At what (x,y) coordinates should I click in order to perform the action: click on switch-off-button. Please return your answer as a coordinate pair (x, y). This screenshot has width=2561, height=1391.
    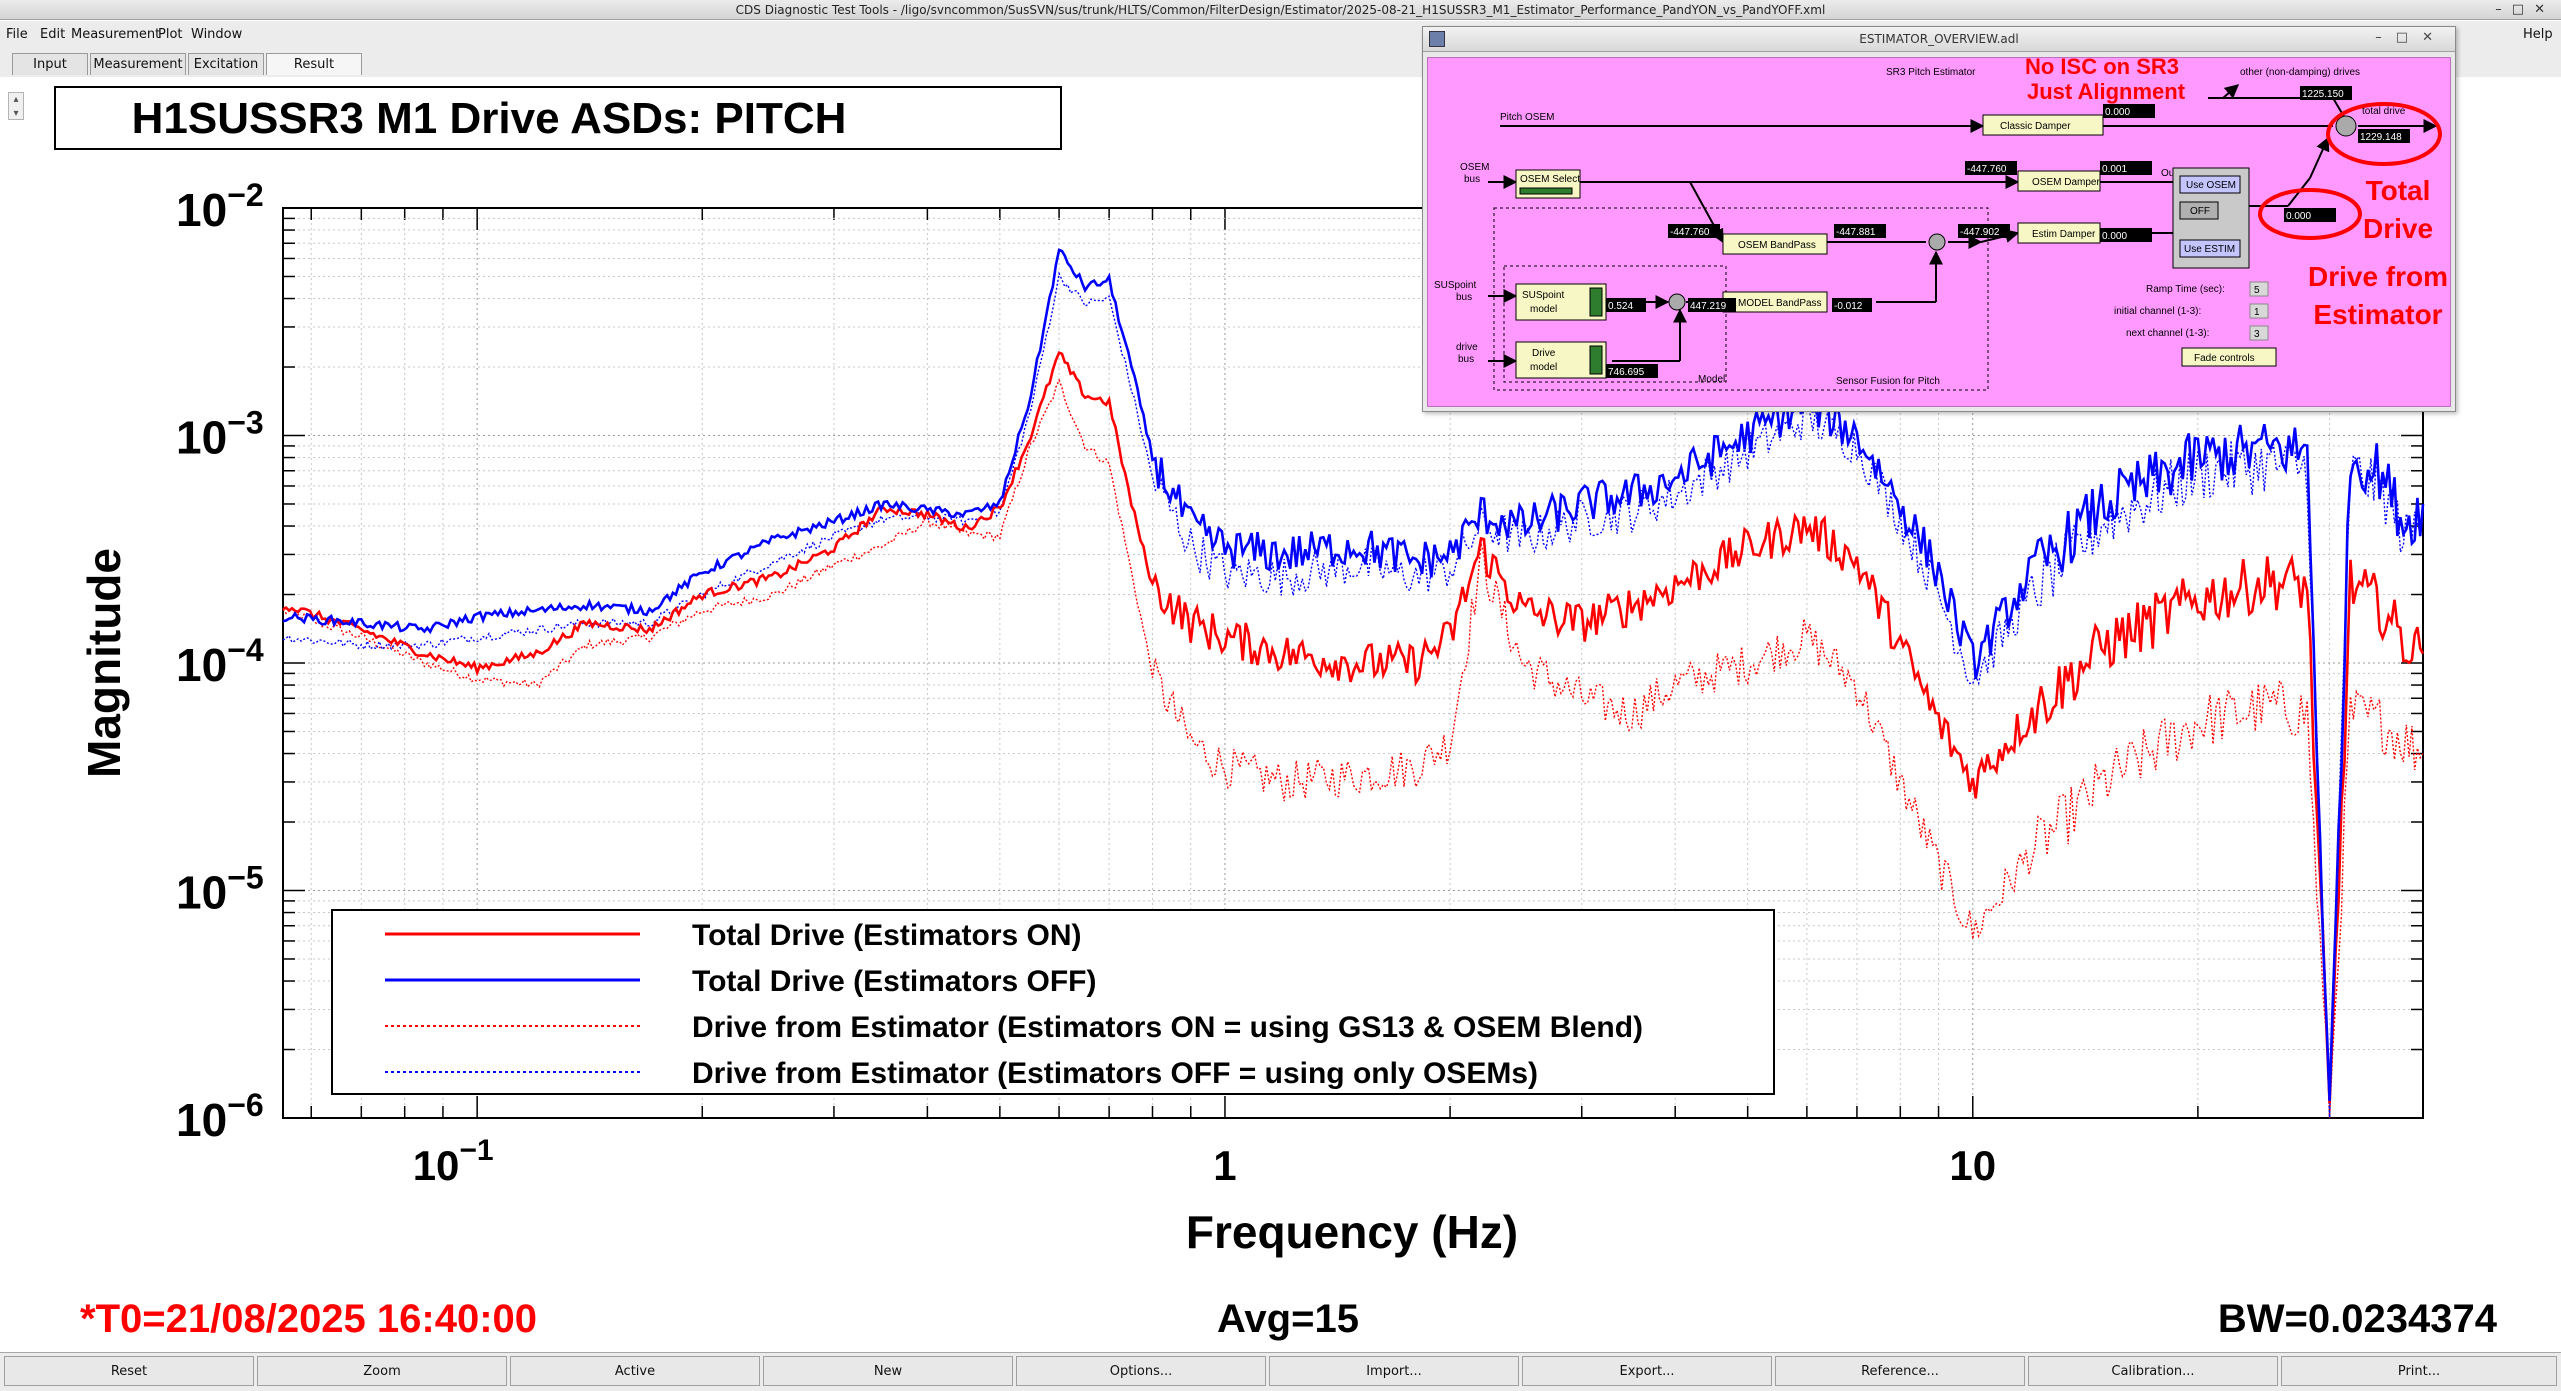
    Looking at the image, I should click on (2199, 210).